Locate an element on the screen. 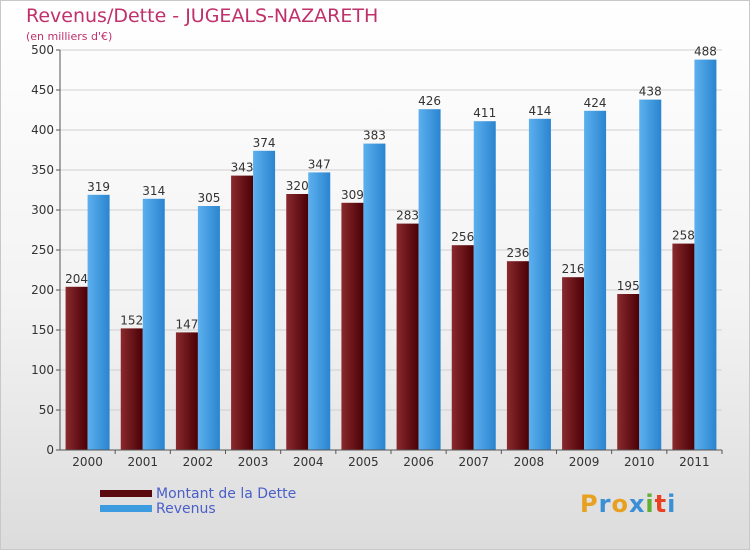 The image size is (750, 550). data-label: 347 is located at coordinates (319, 164).